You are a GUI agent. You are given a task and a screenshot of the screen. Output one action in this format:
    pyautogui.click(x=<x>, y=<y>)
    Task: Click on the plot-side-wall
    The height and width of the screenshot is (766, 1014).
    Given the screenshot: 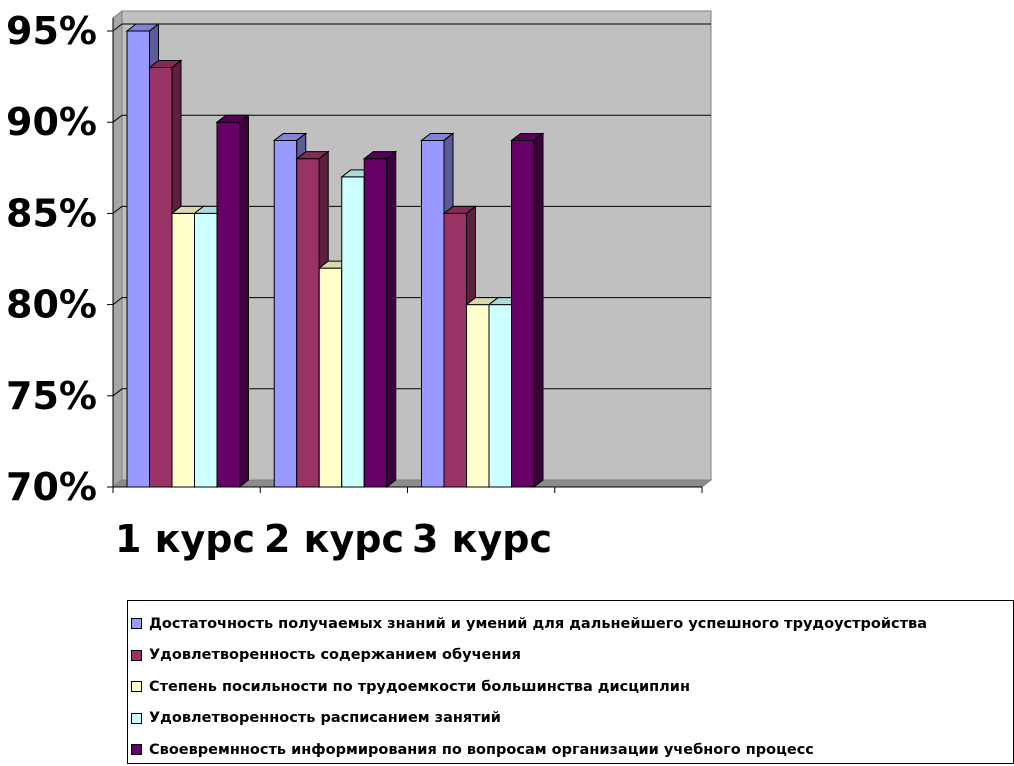 What is the action you would take?
    pyautogui.click(x=117, y=249)
    